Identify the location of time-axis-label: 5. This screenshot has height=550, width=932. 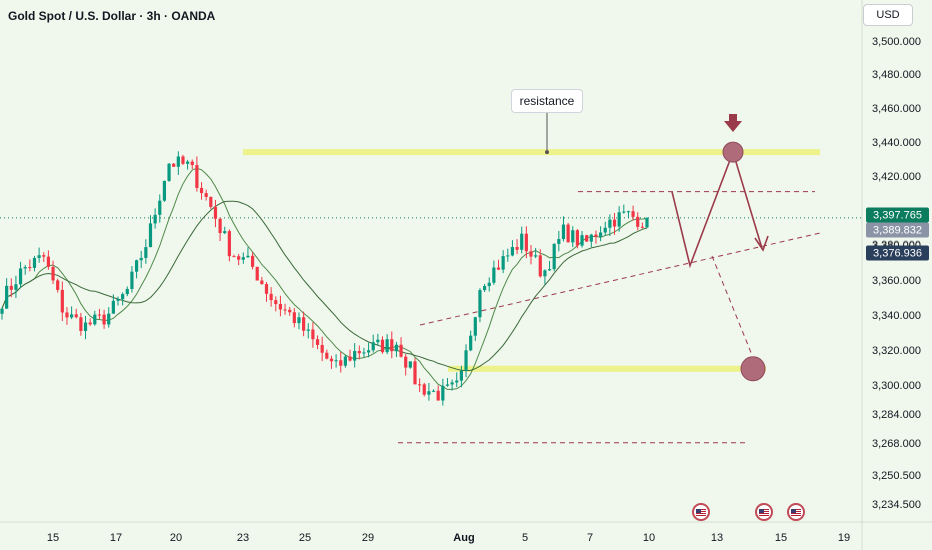
(525, 538).